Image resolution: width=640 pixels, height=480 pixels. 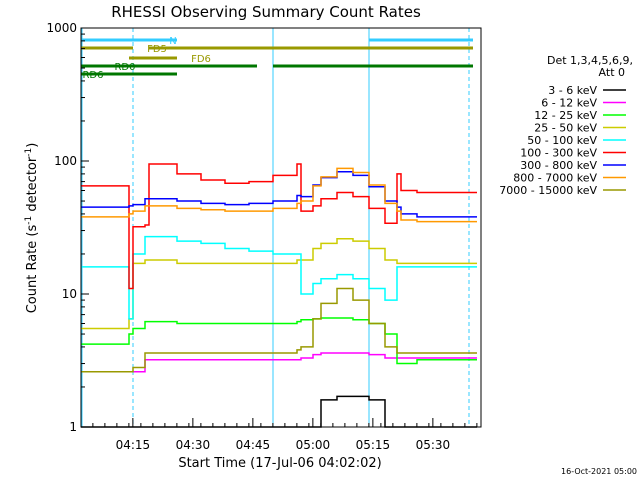 I want to click on x-tick-label: 04:45, so click(x=253, y=445).